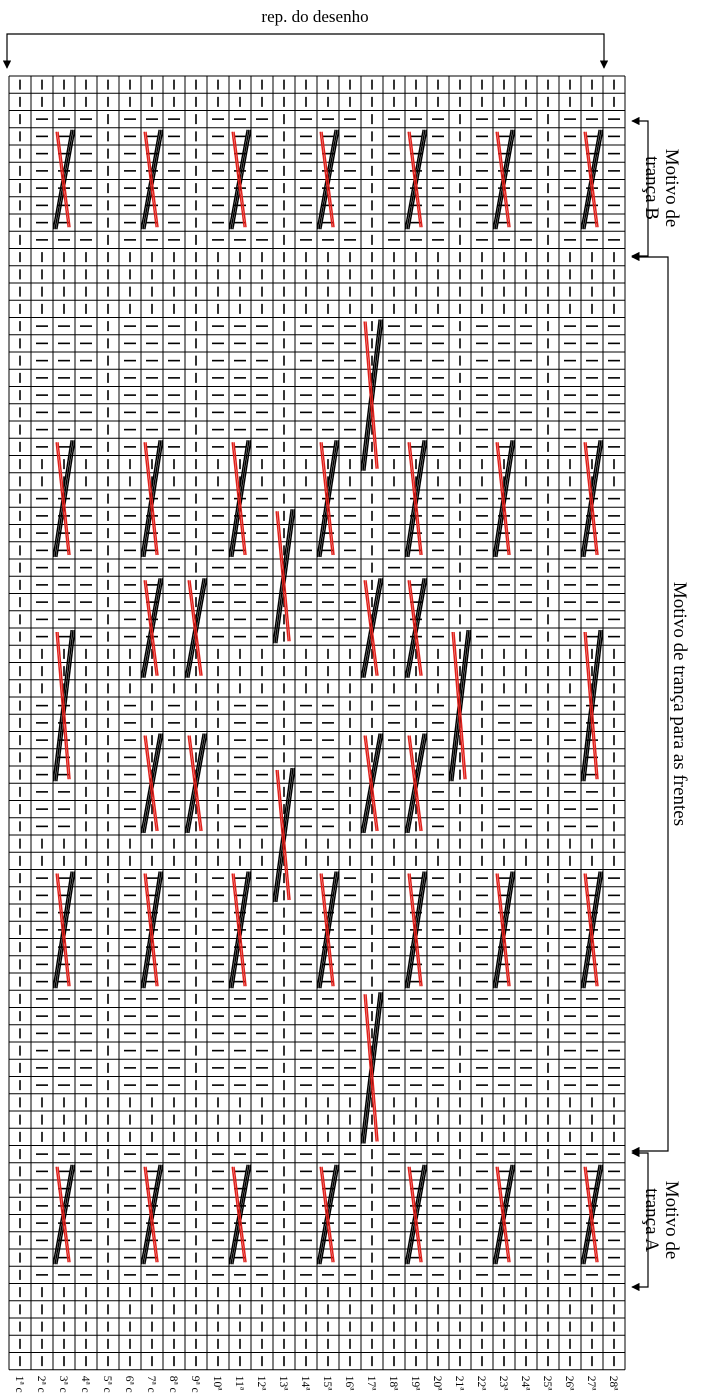 The image size is (701, 1393). I want to click on motif-b-bracket, so click(640, 188).